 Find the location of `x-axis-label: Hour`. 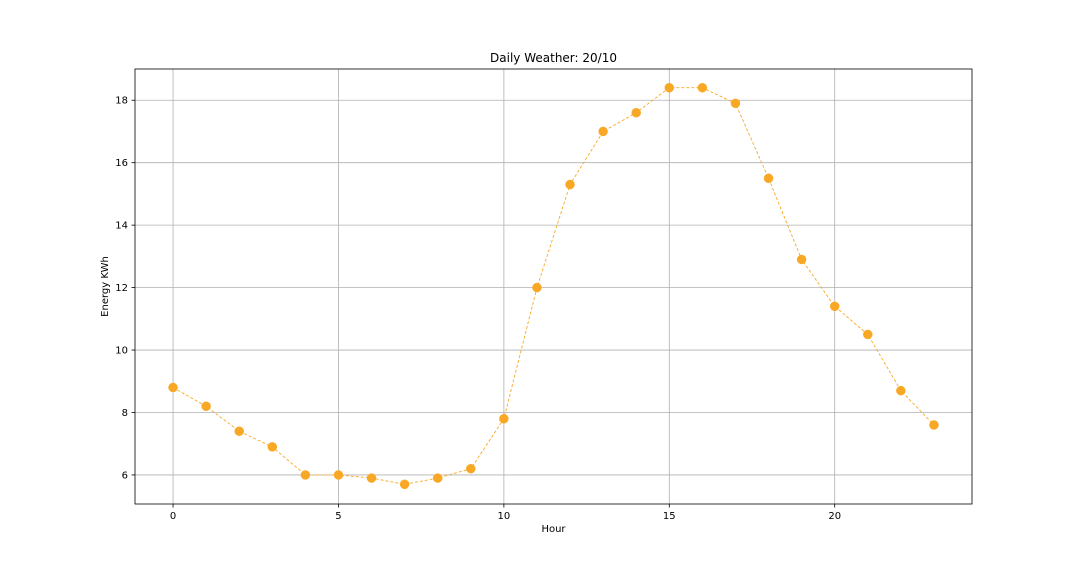

x-axis-label: Hour is located at coordinates (553, 529).